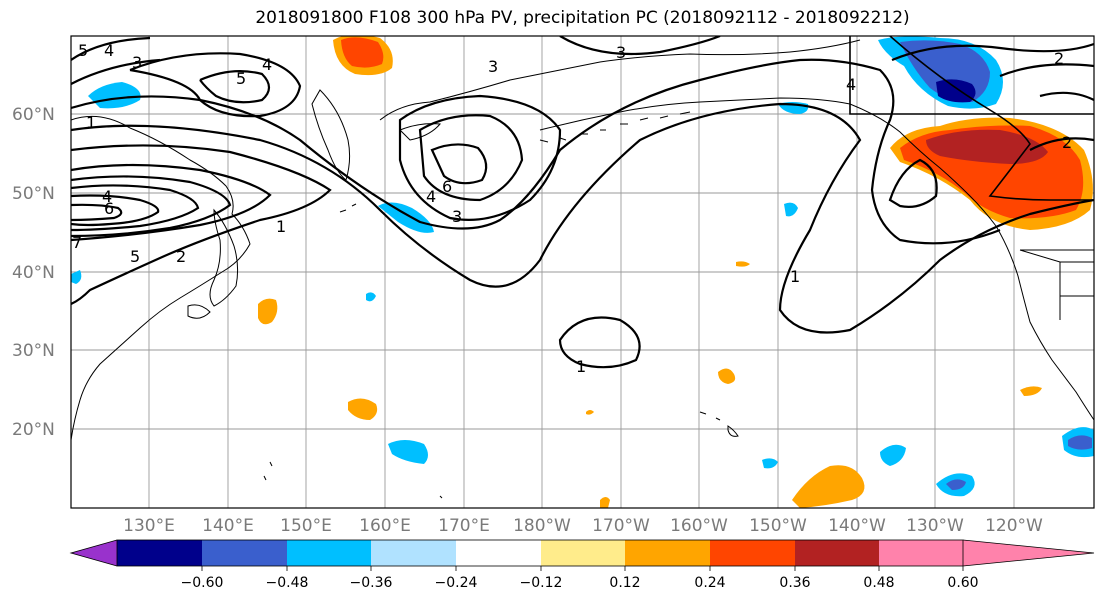 The image size is (1105, 601). I want to click on svg-text: 130°E, so click(149, 526).